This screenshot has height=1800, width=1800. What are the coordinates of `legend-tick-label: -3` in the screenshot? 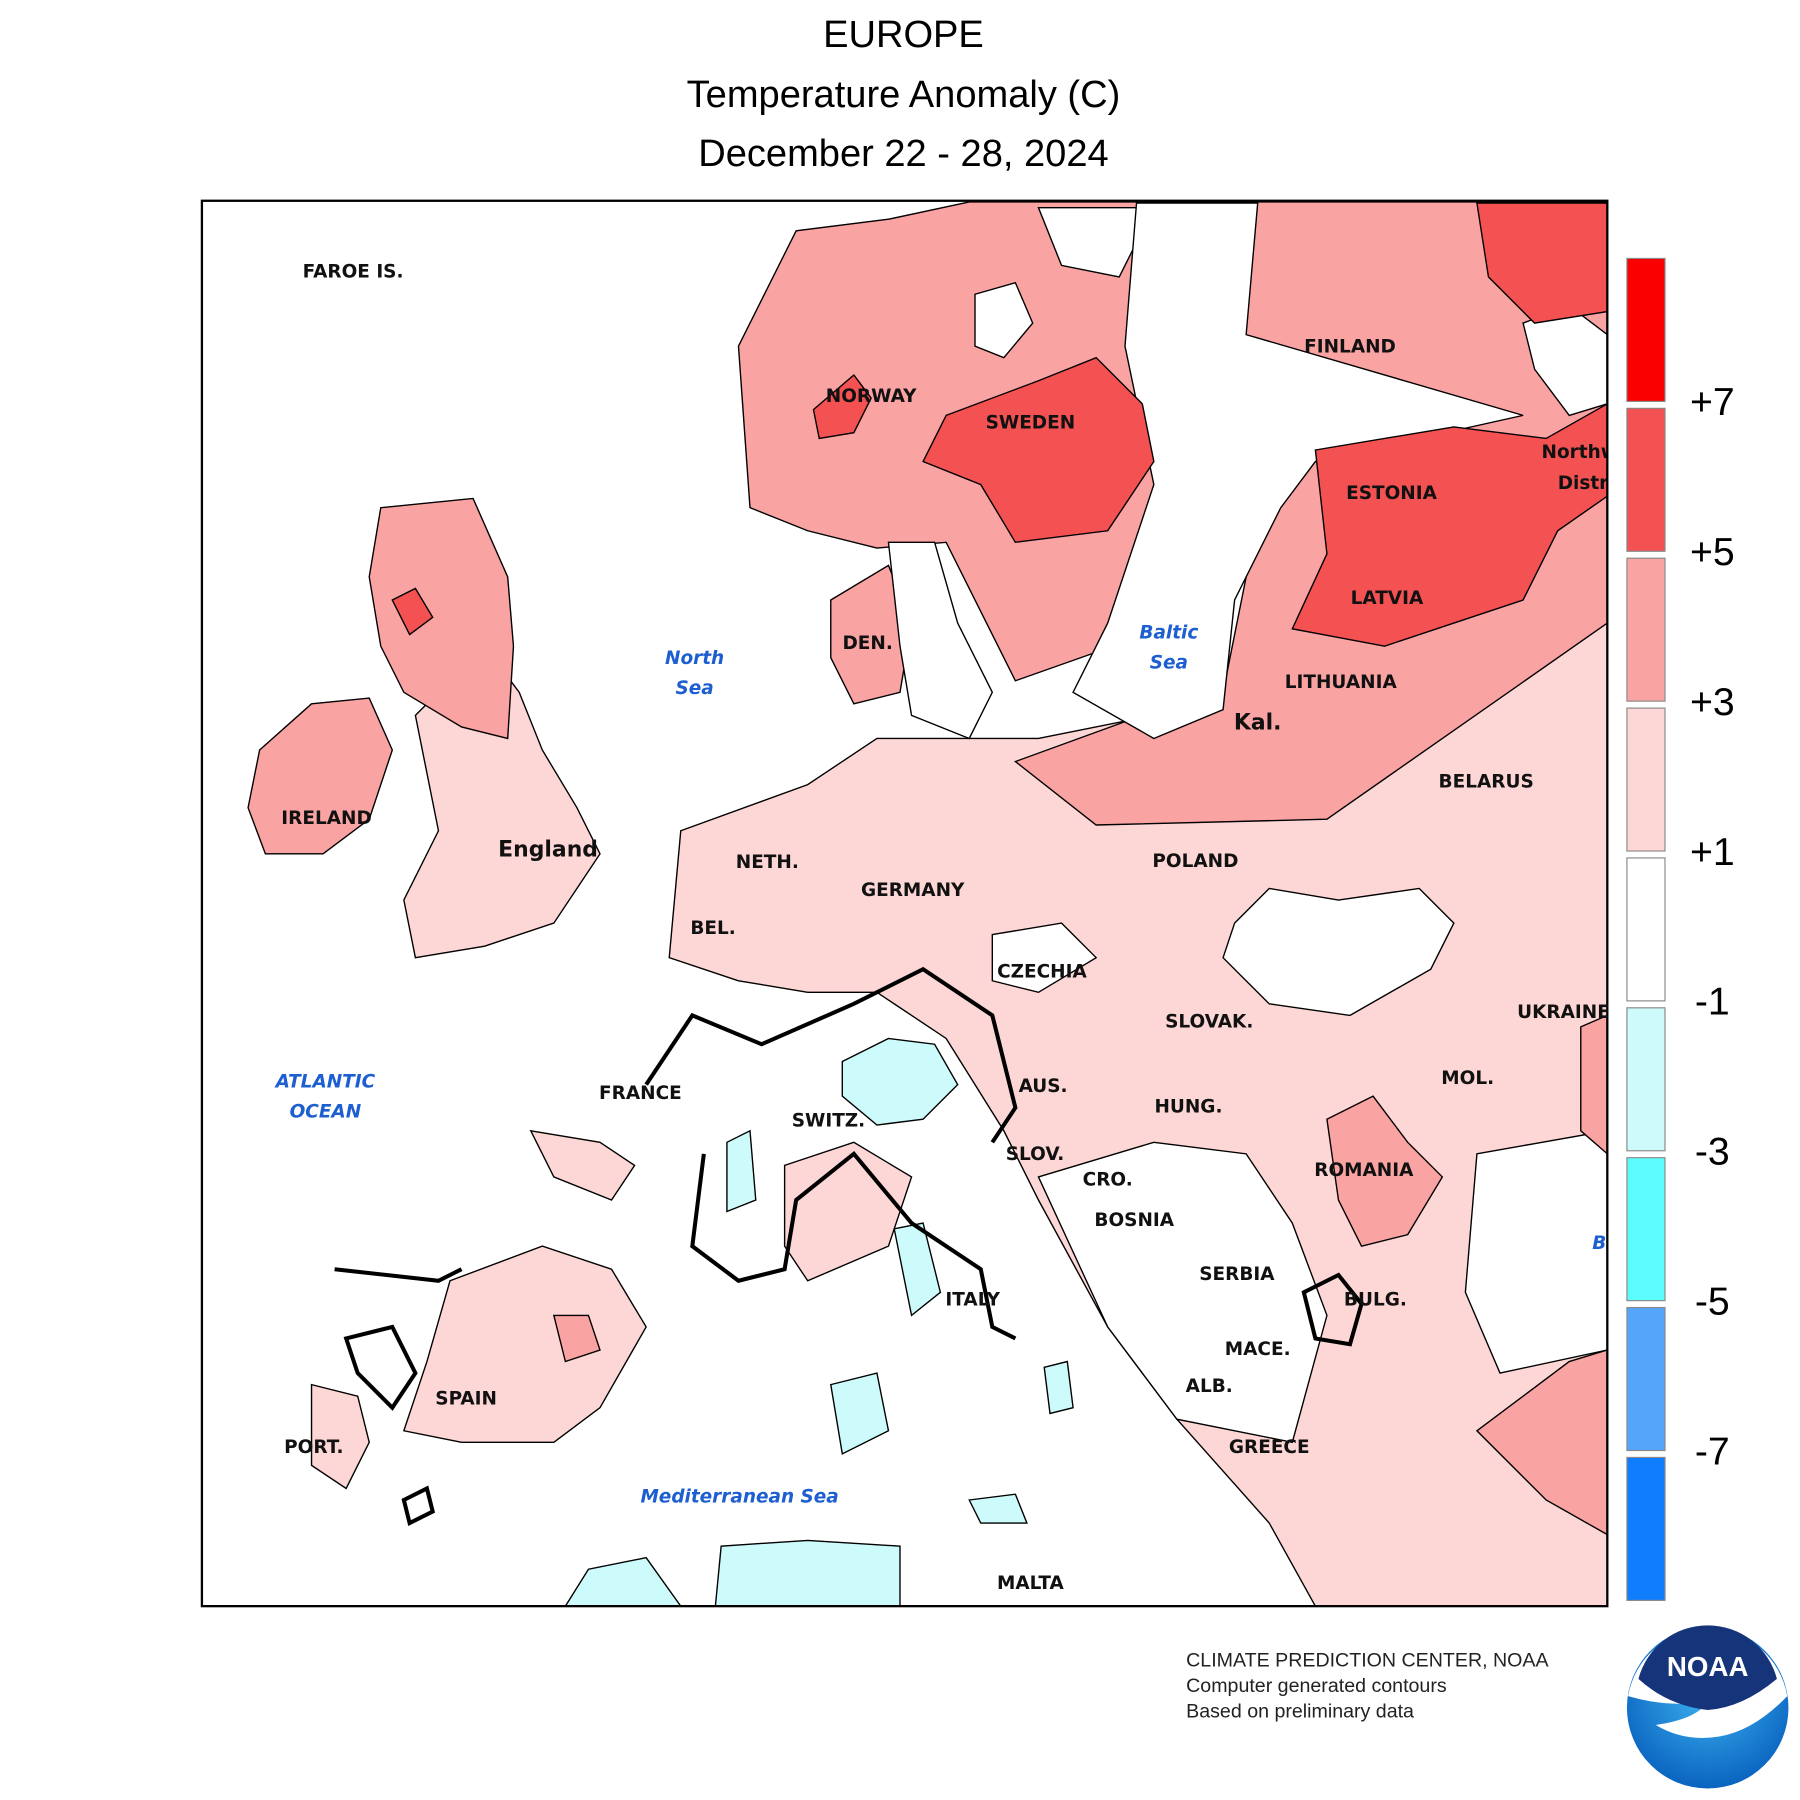 It's located at (1712, 1152).